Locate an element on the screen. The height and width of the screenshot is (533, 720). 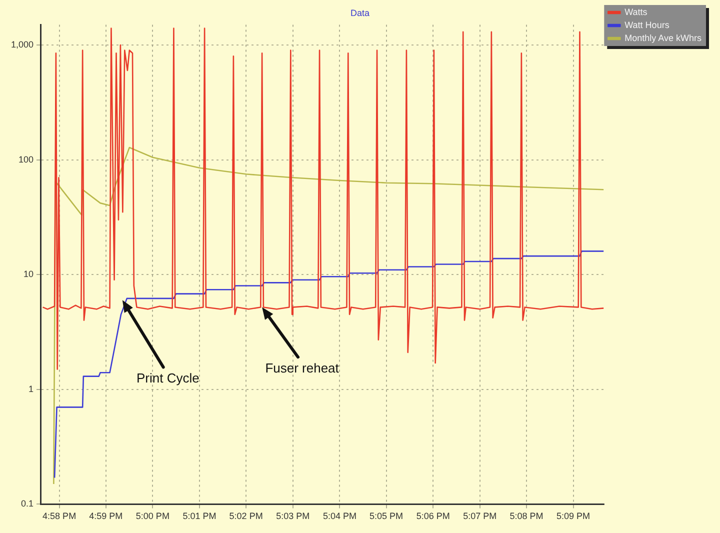
x-tick-label: 5:01 PM is located at coordinates (199, 516).